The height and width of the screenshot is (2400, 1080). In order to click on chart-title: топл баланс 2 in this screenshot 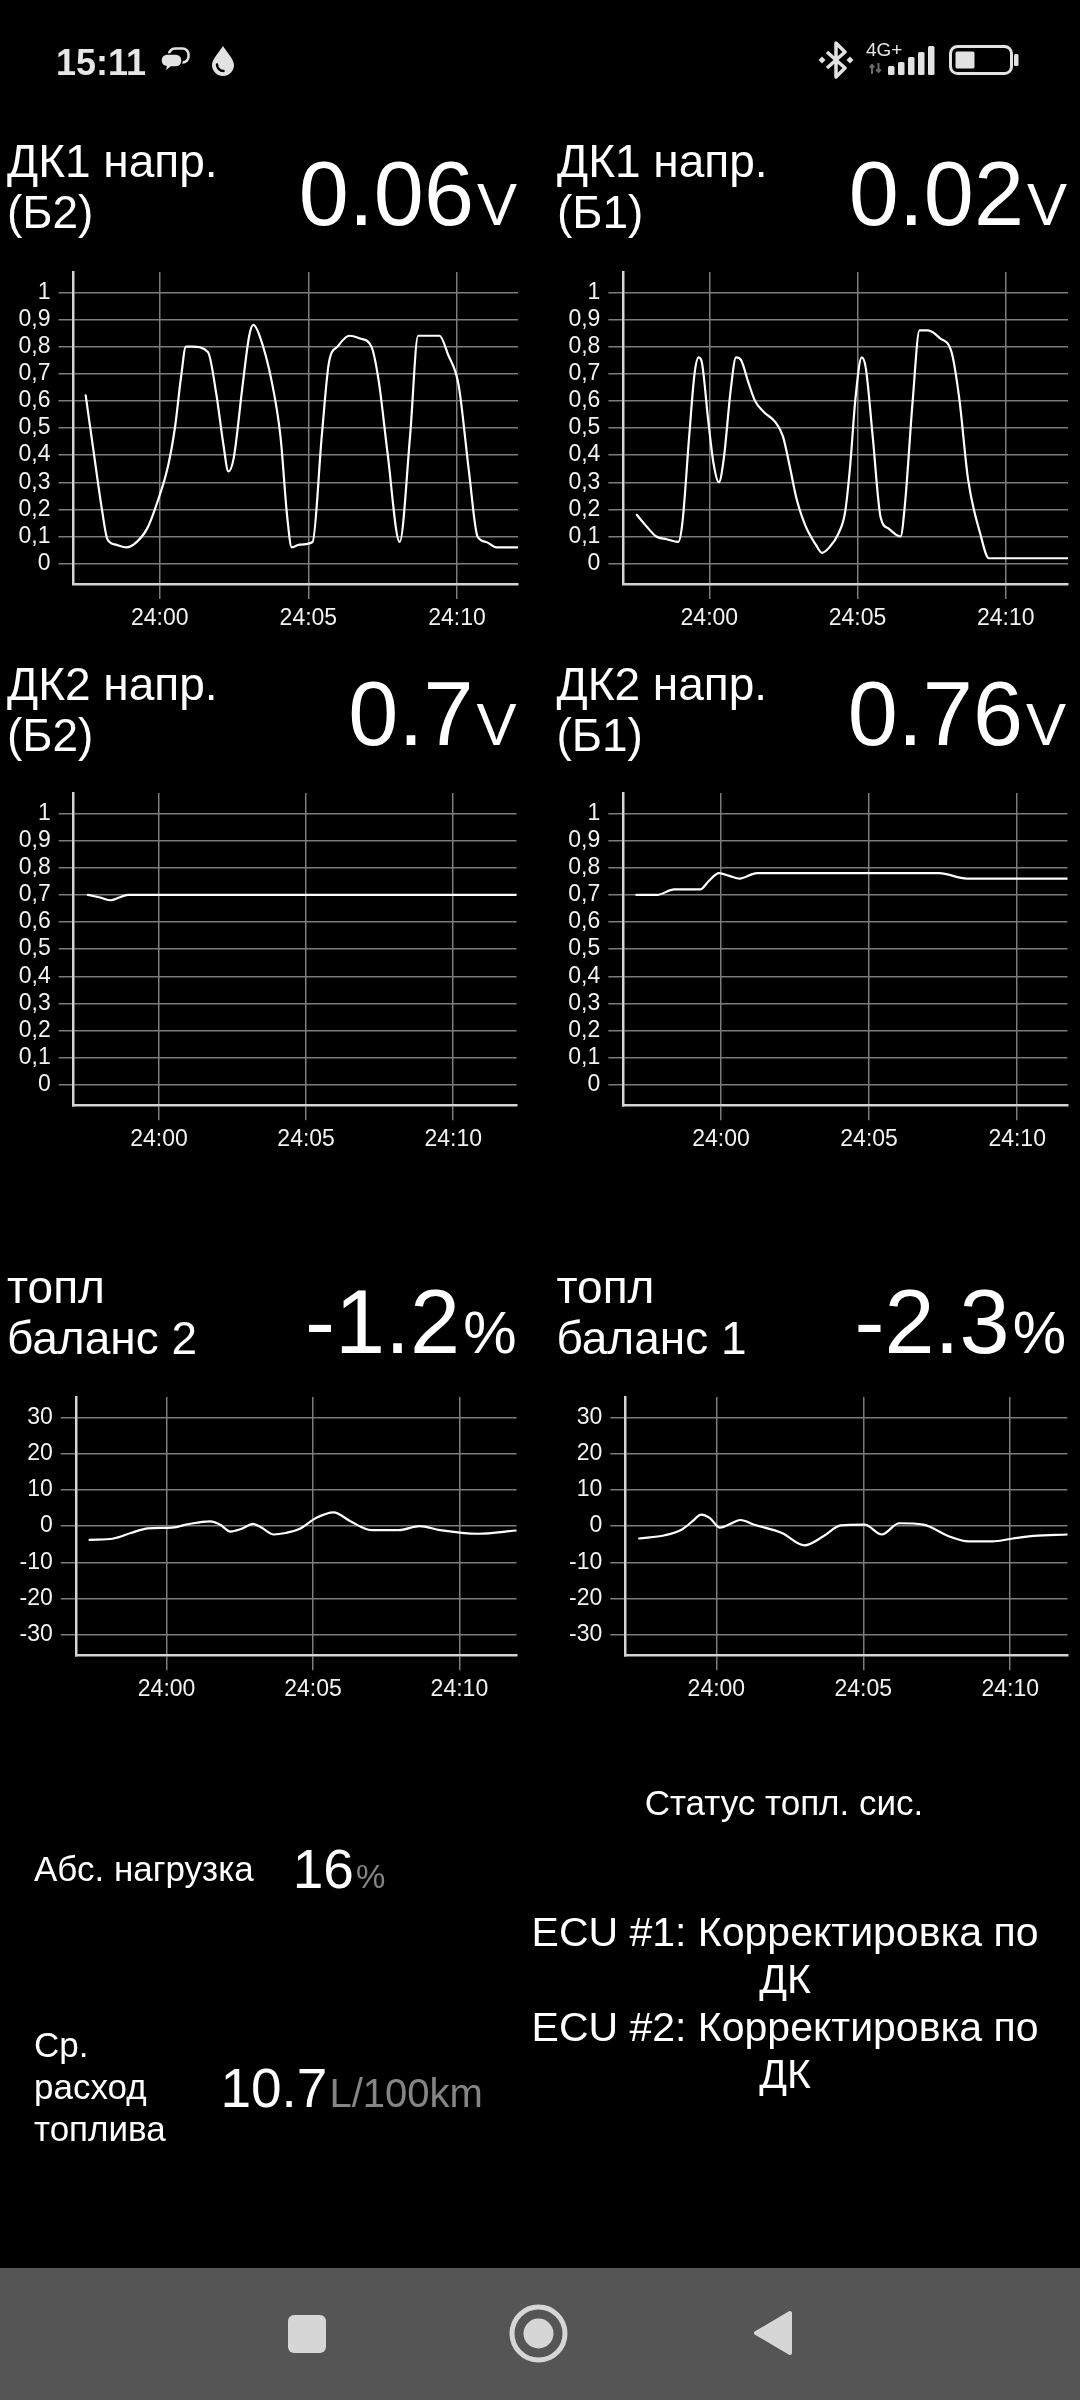, I will do `click(103, 1313)`.